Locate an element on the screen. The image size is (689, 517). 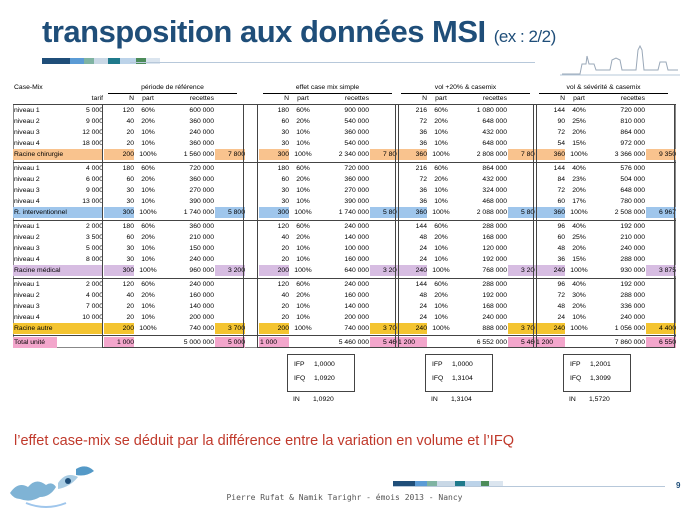
cell-recettes: 900 000 is located at coordinates (356, 110).